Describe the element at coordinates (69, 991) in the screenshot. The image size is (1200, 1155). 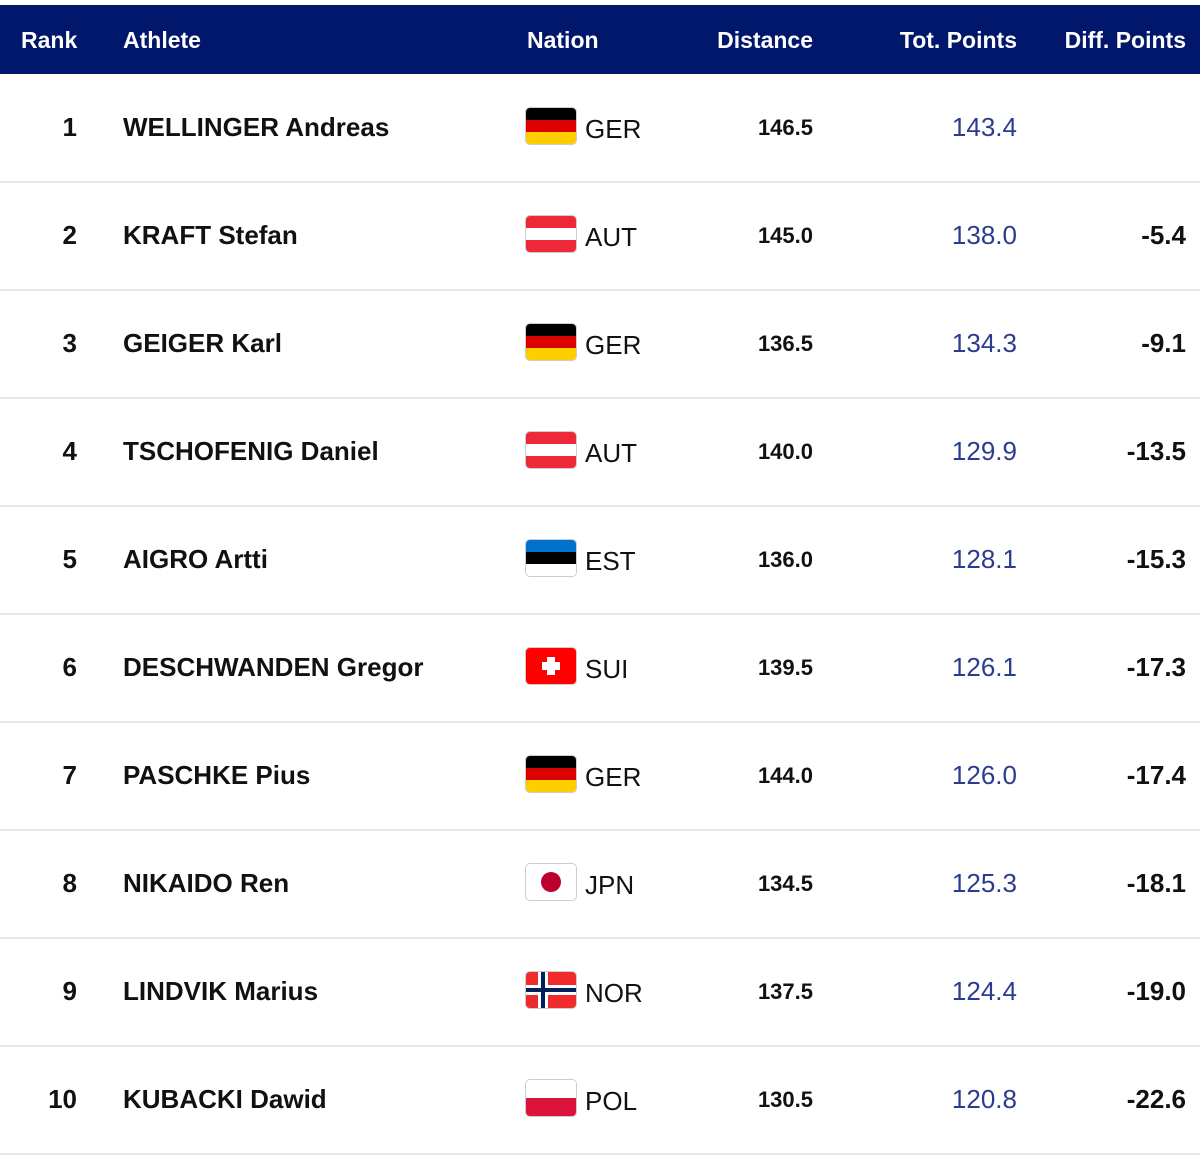
I see `rank: 9` at that location.